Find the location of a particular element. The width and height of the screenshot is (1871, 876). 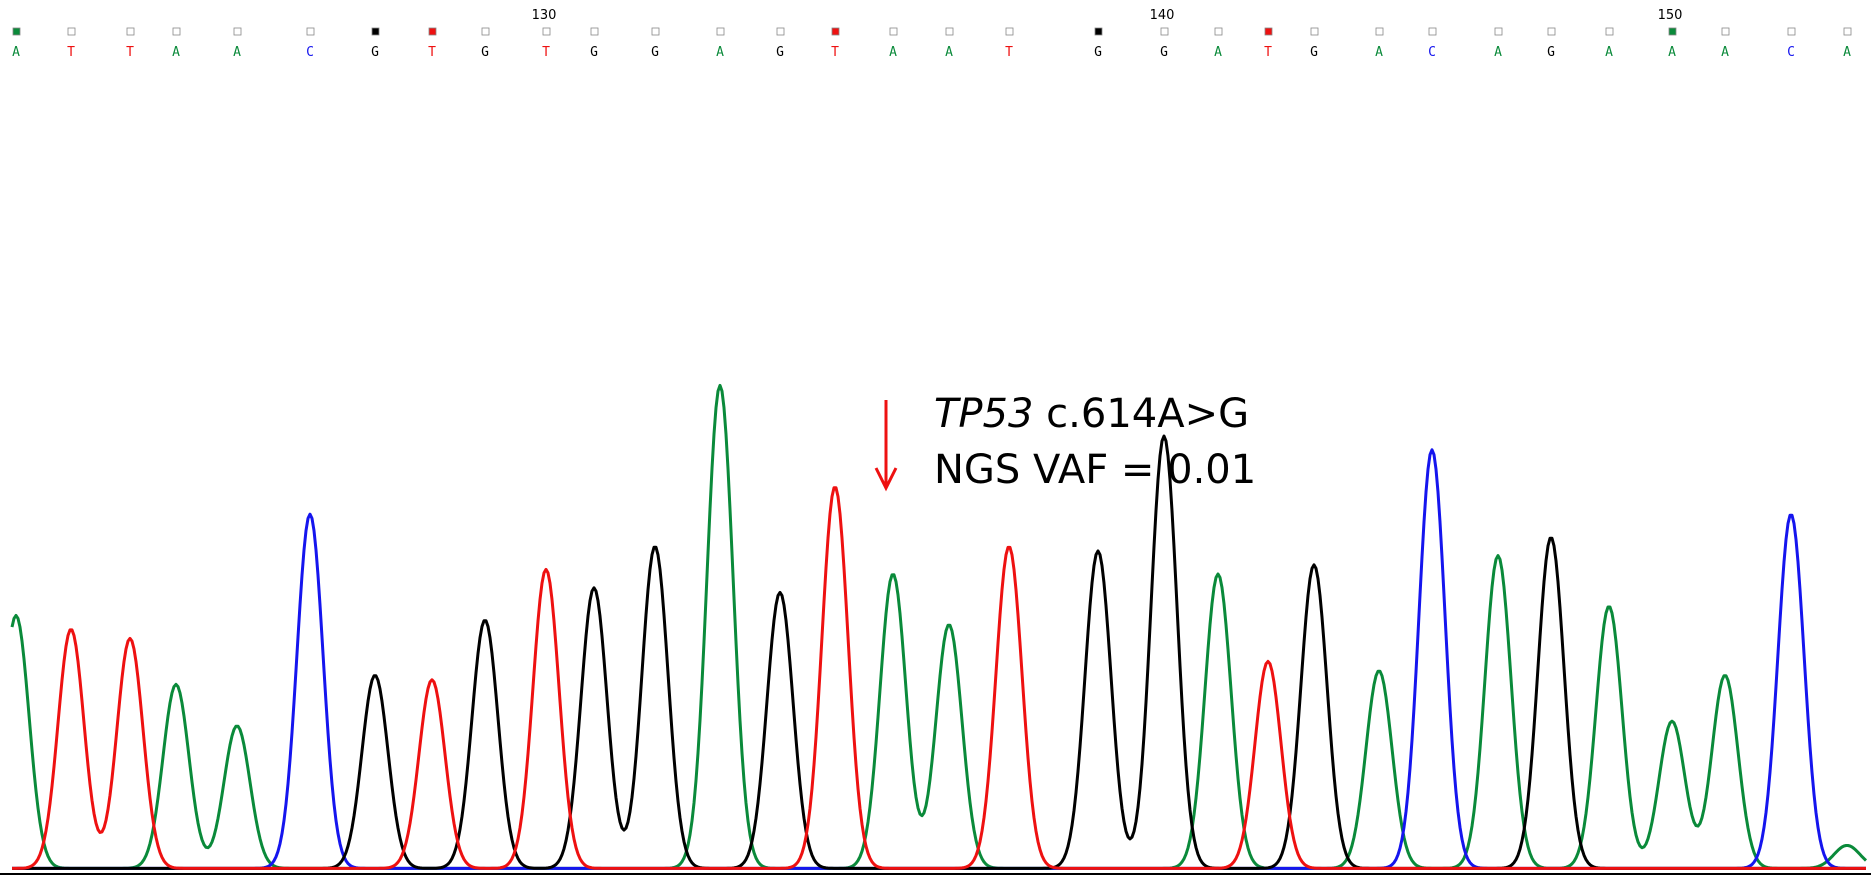

gene-name: TP53 is located at coordinates (984, 414).